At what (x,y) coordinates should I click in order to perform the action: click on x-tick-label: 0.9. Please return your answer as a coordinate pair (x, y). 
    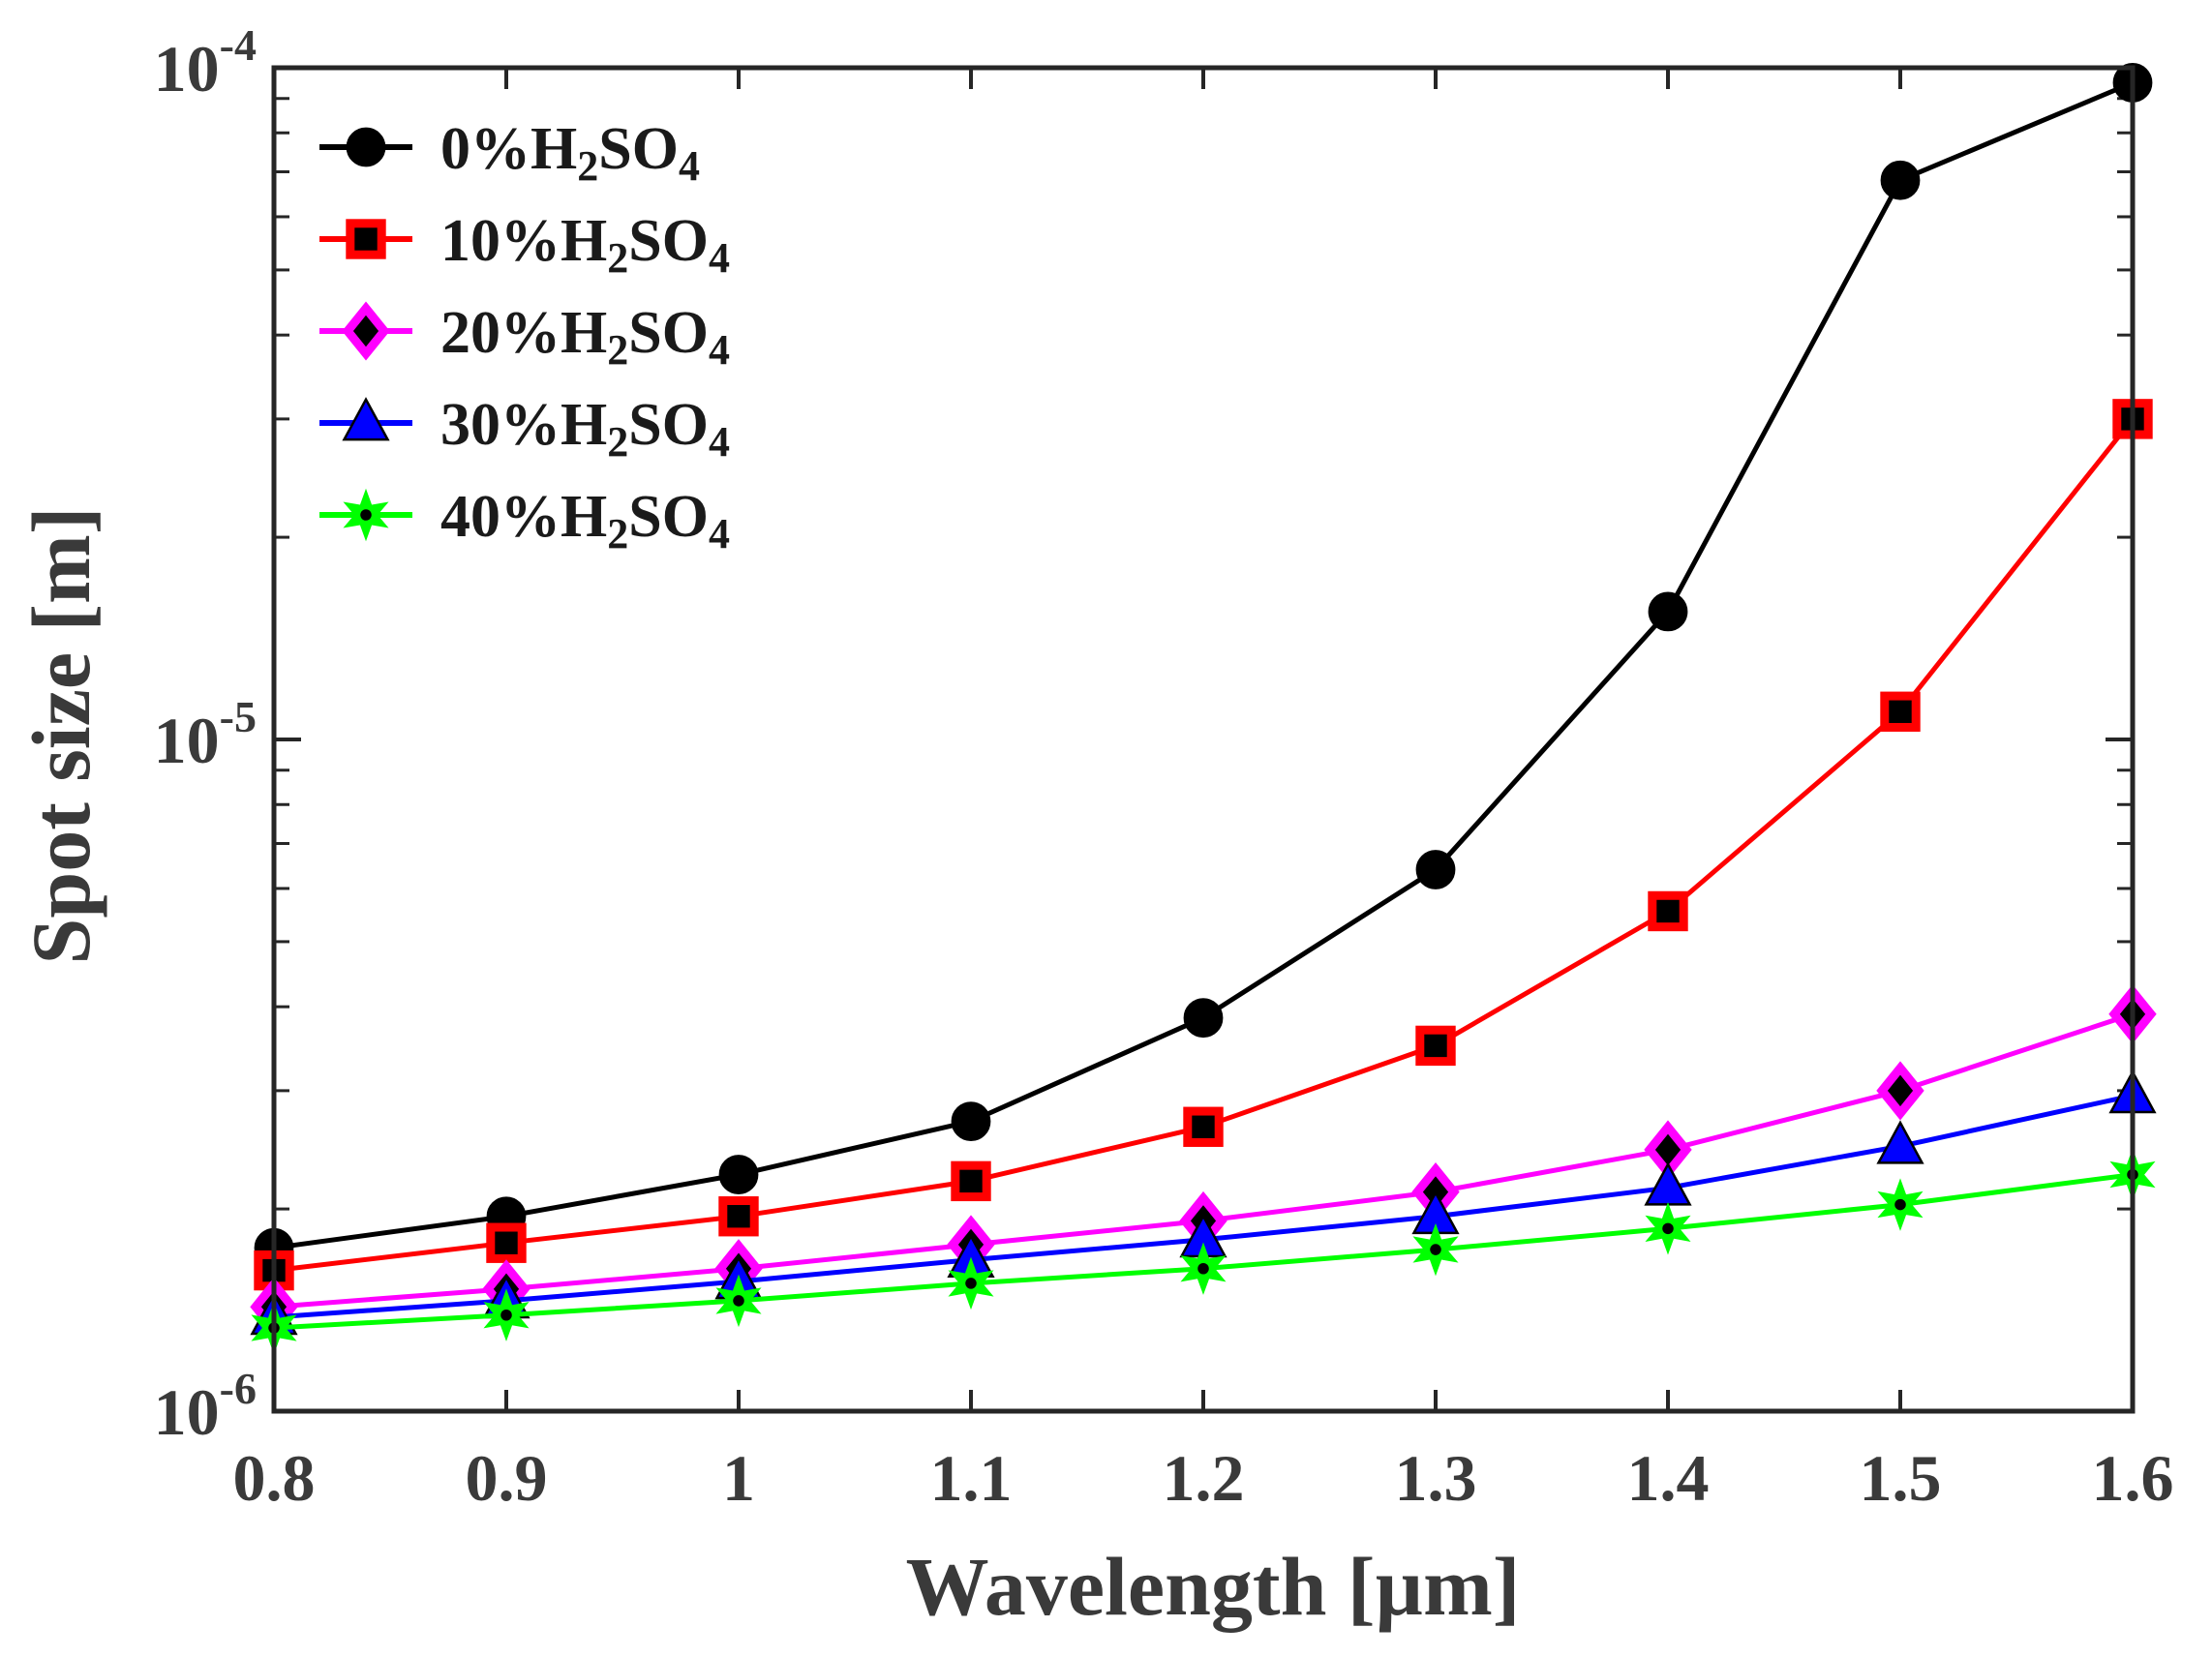
    Looking at the image, I should click on (507, 1478).